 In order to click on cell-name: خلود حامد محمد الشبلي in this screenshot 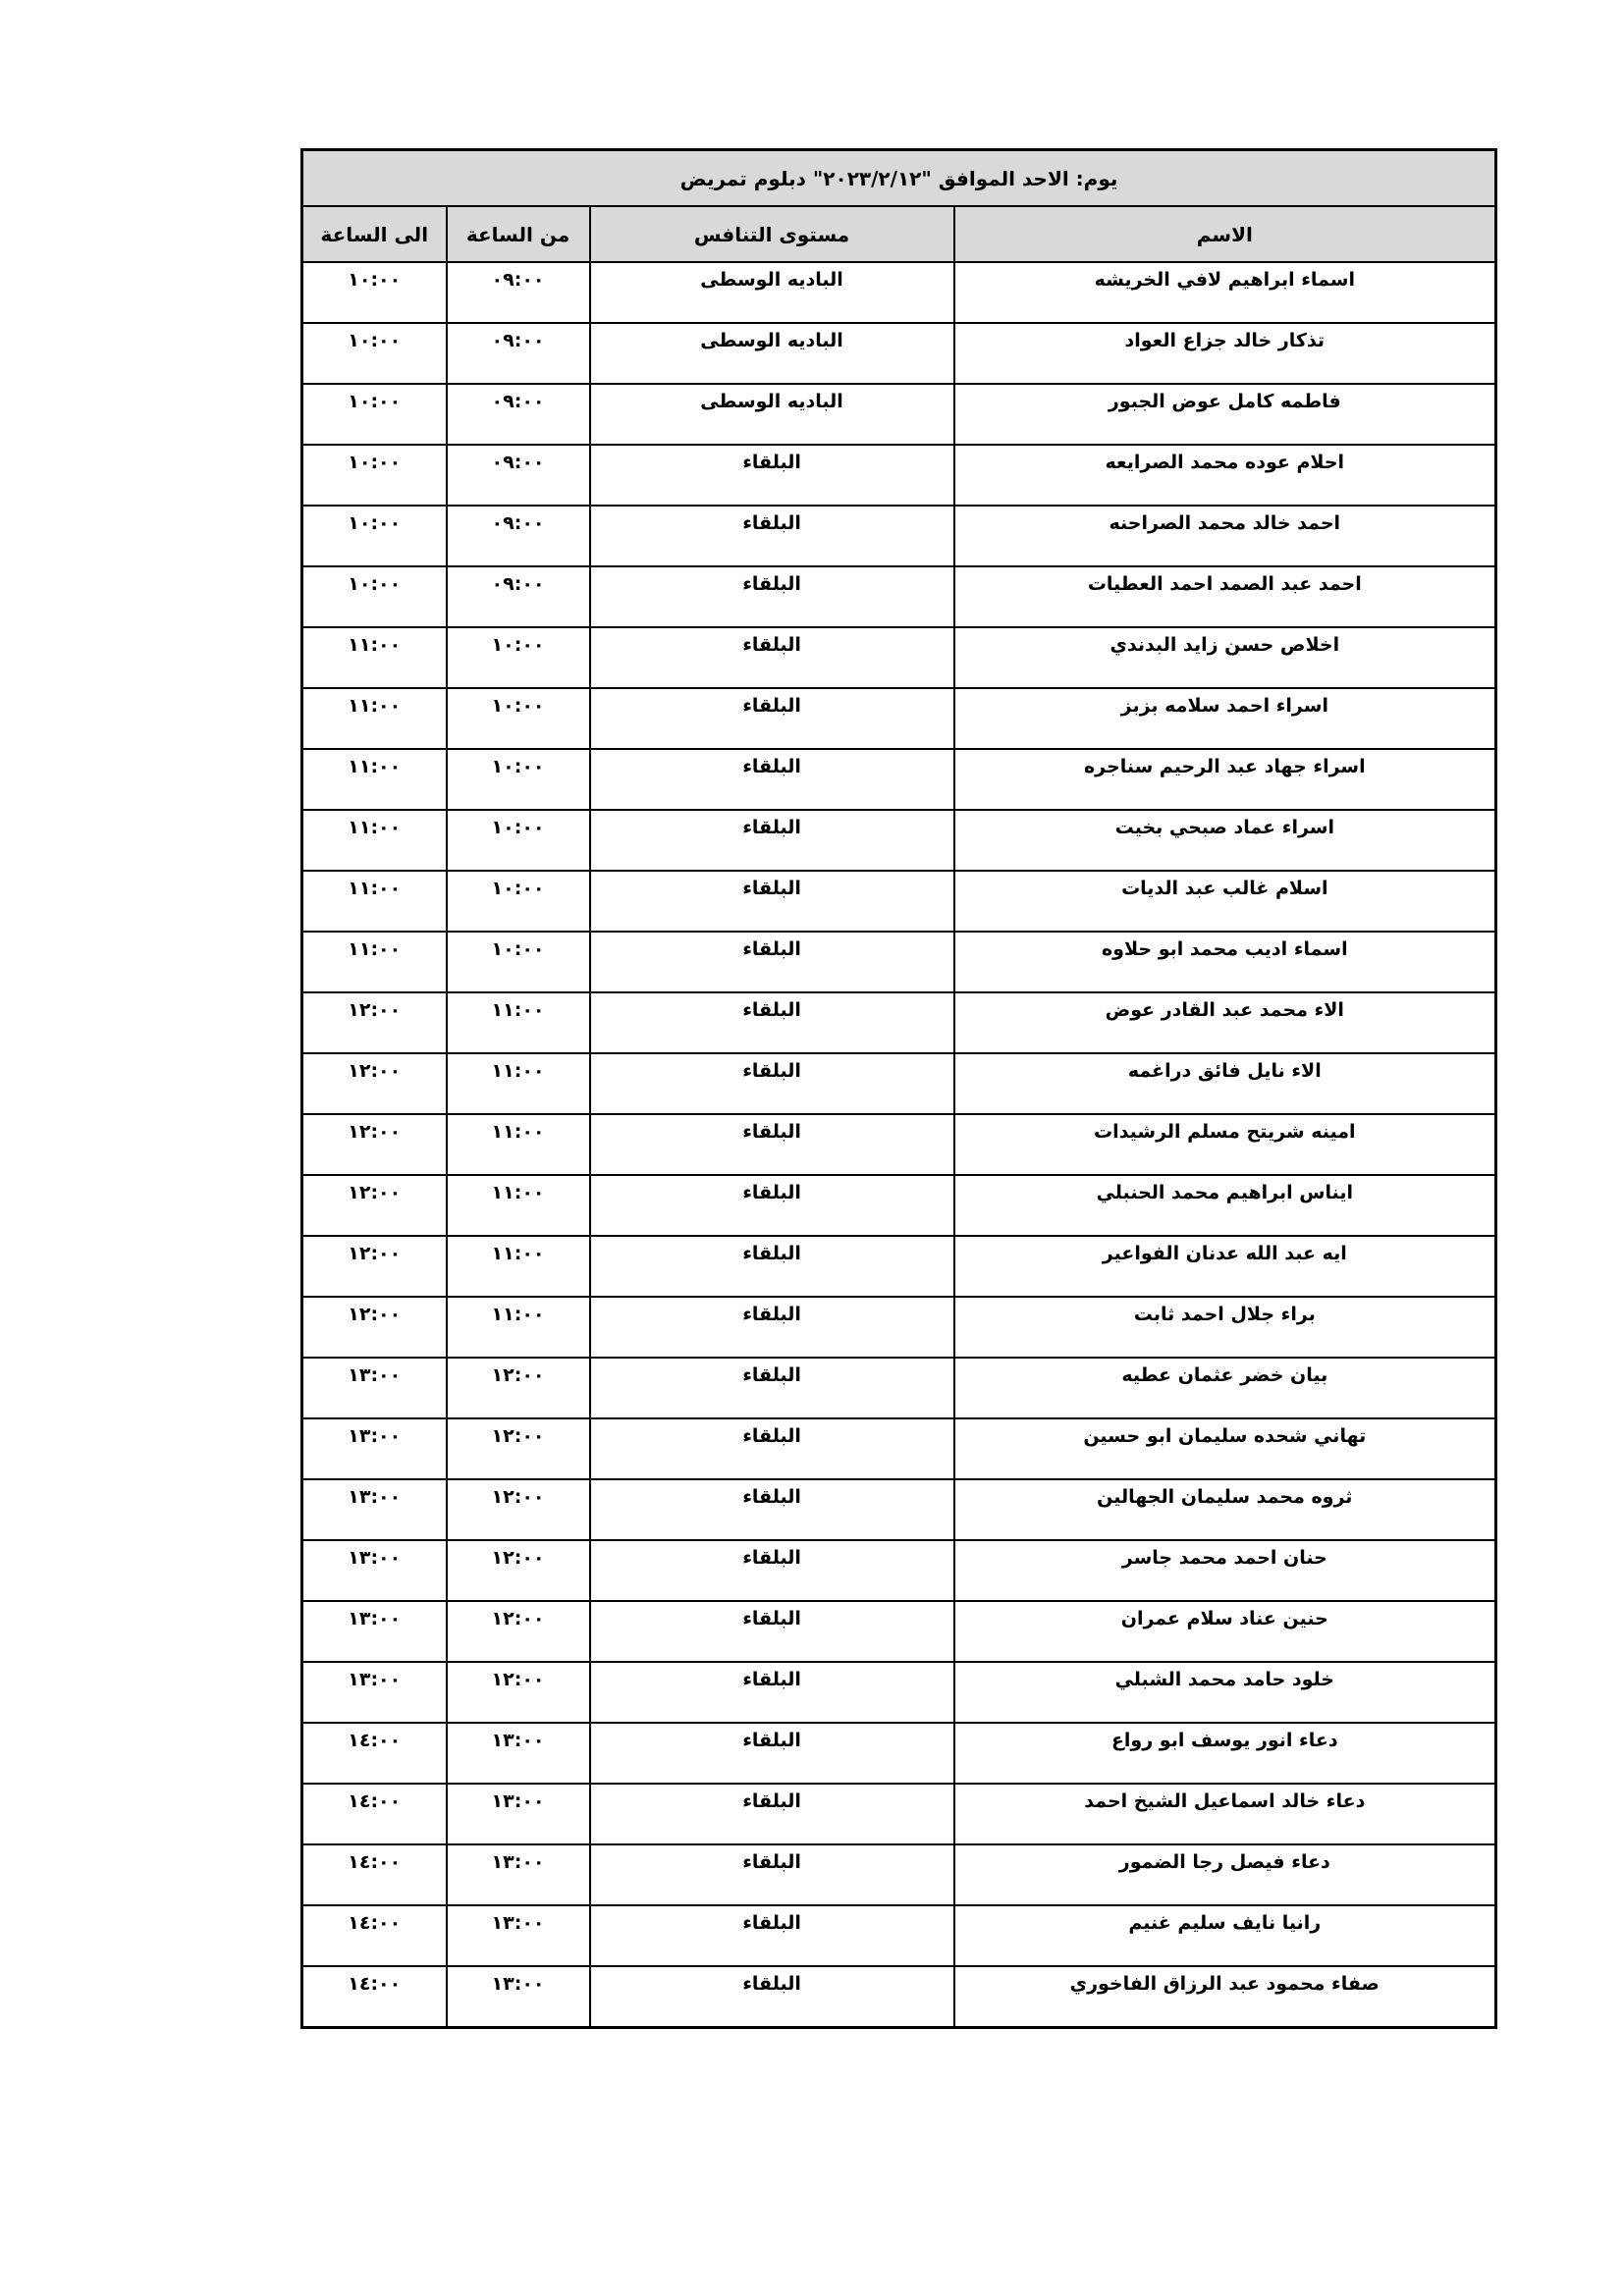, I will do `click(1225, 1692)`.